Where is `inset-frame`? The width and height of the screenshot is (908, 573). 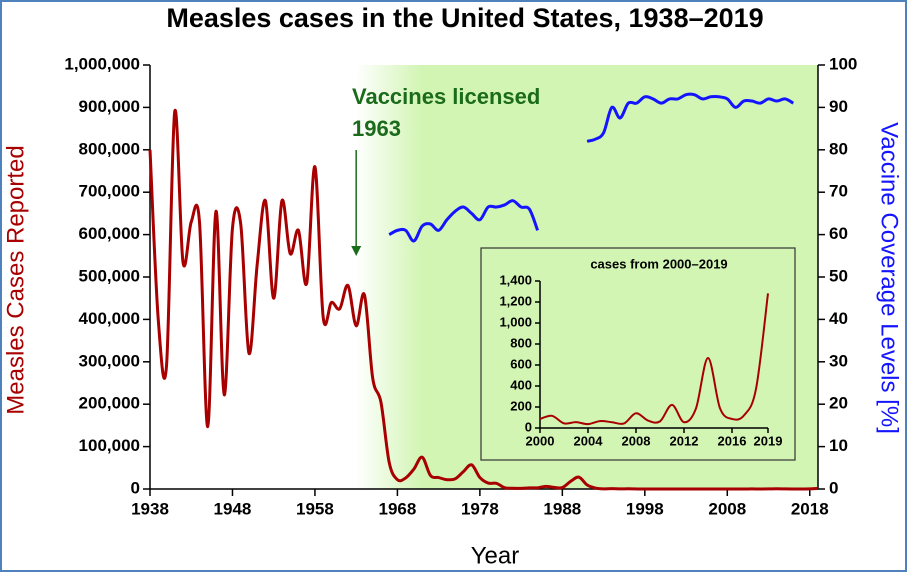
inset-frame is located at coordinates (638, 354).